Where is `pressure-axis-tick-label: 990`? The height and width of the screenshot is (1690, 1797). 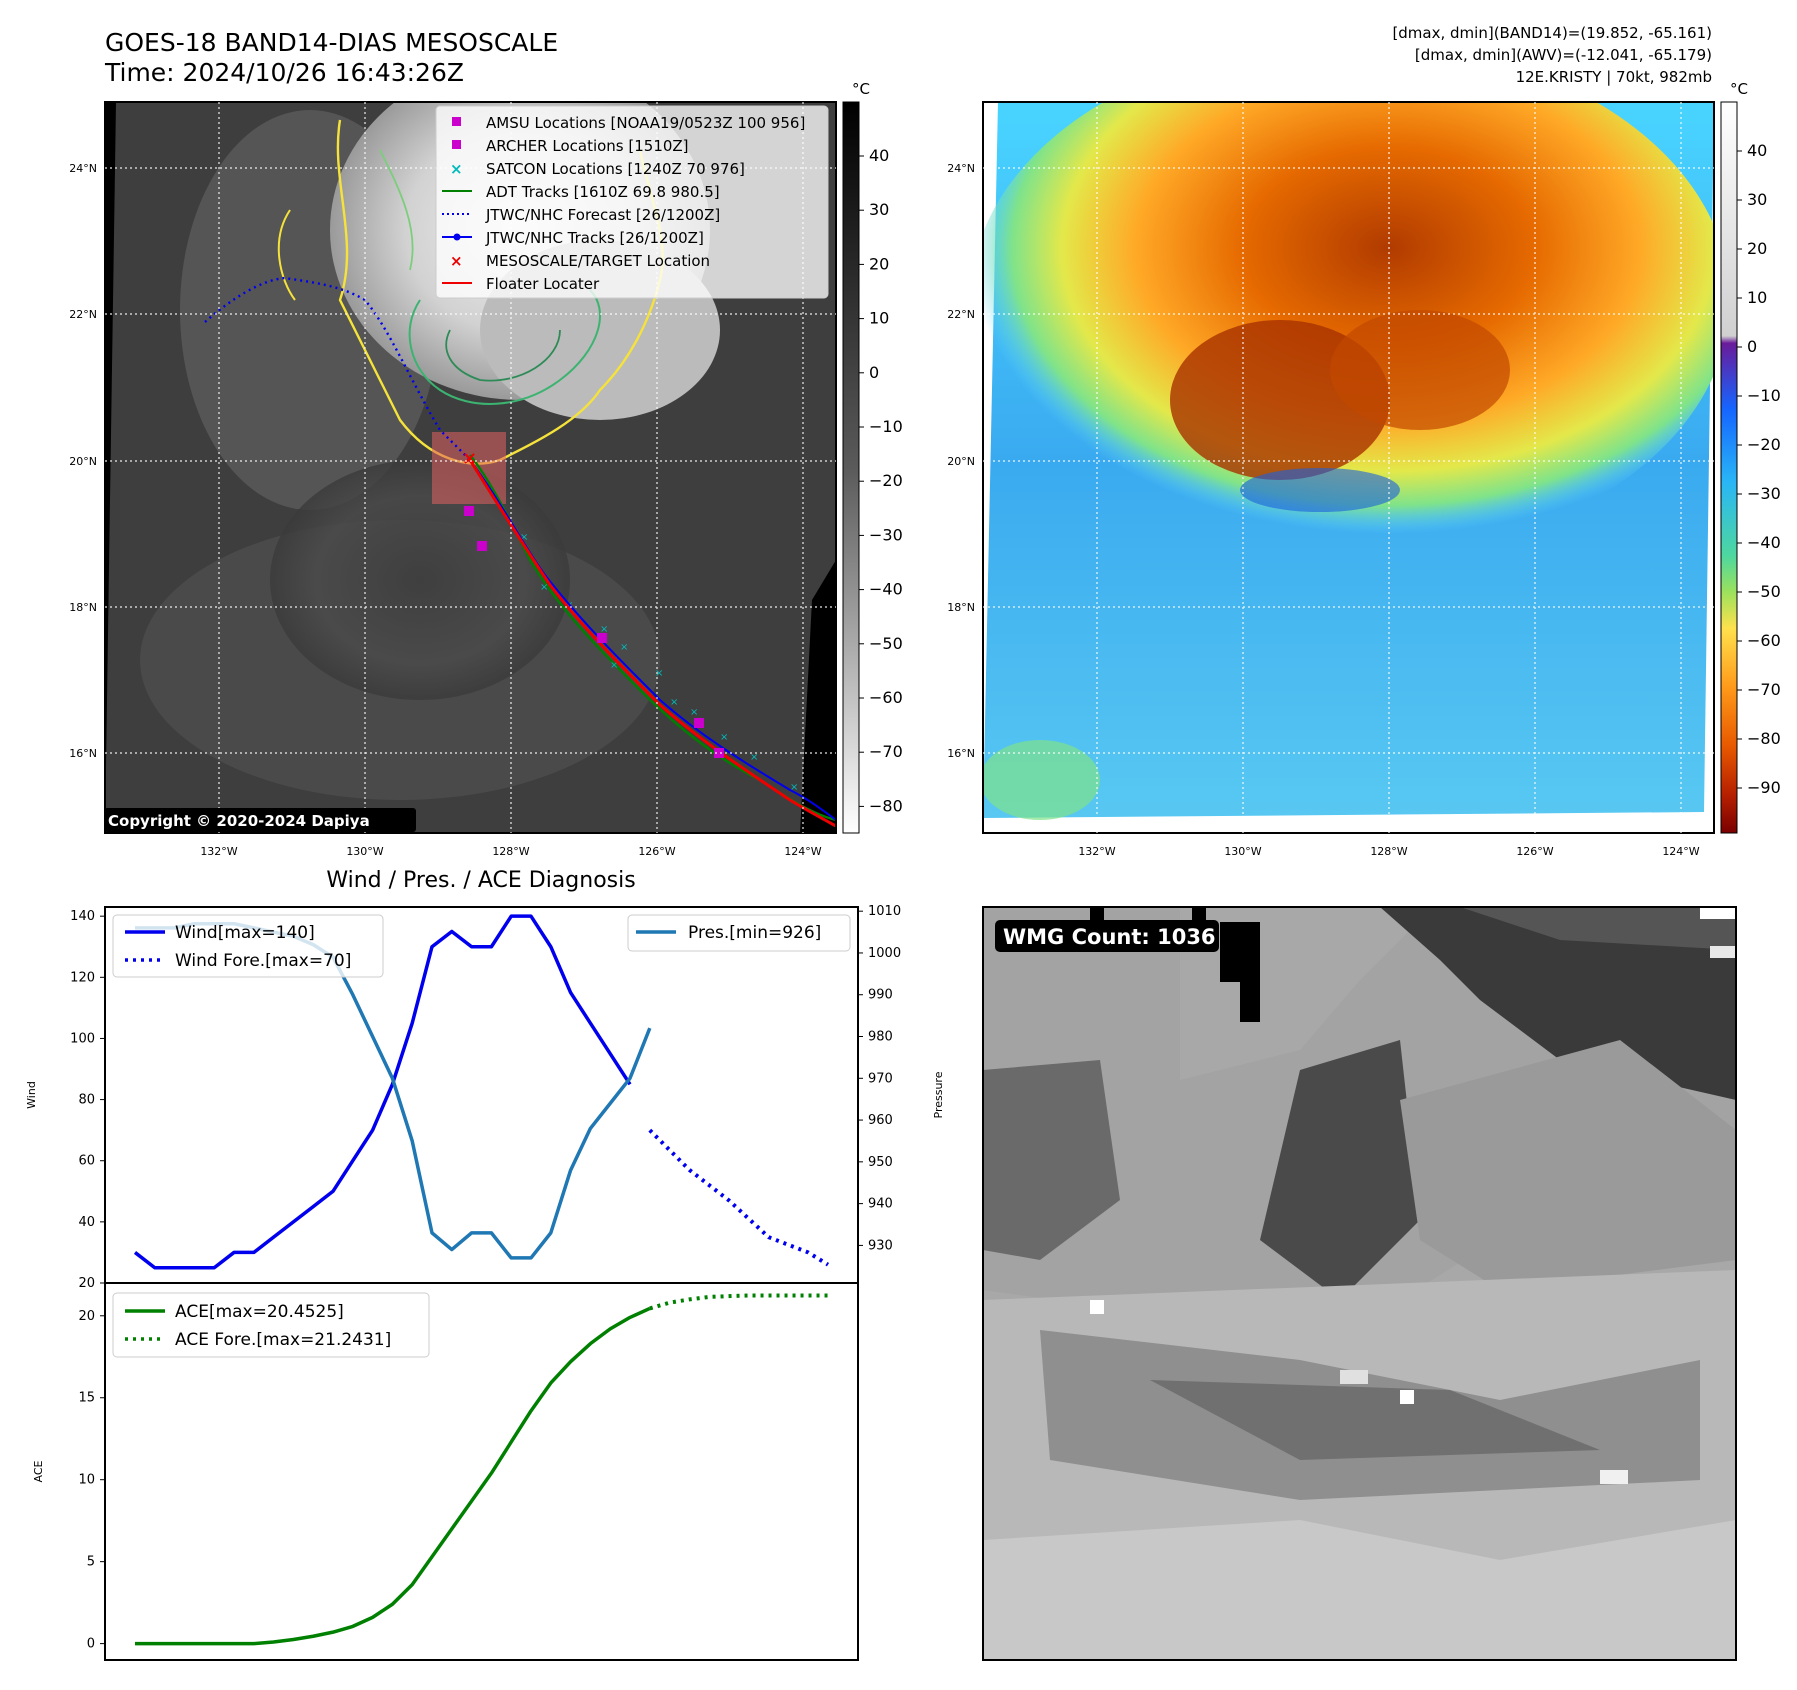 pressure-axis-tick-label: 990 is located at coordinates (880, 995).